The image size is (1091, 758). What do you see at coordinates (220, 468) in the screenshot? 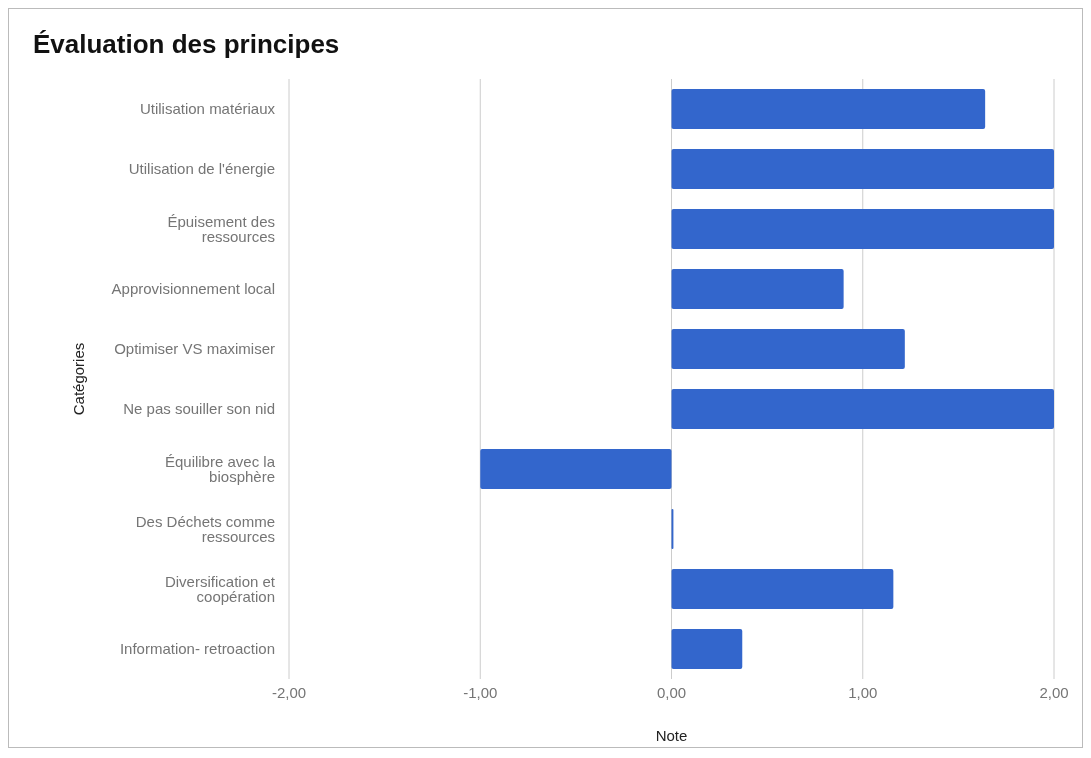
I see `y-tick-label: Équilibre avec la biosphère` at bounding box center [220, 468].